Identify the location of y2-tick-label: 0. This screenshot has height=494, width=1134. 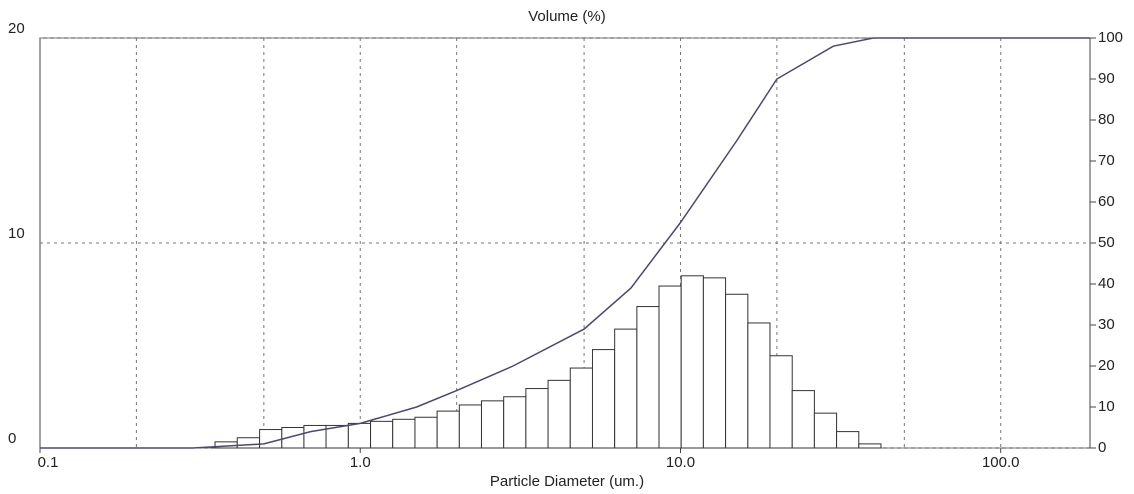
(1102, 447).